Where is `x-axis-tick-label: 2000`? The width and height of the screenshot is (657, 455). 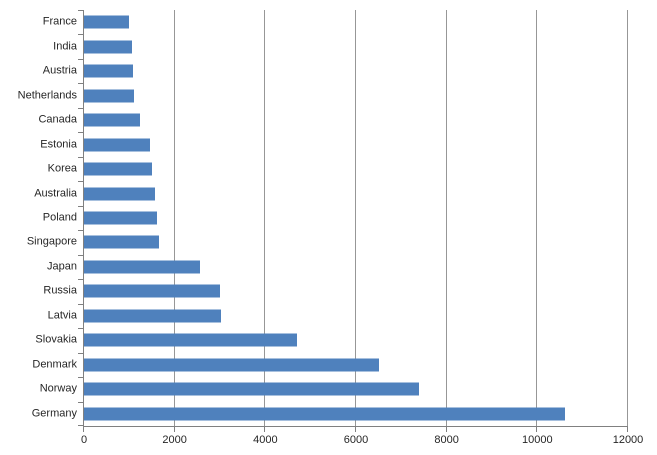 x-axis-tick-label: 2000 is located at coordinates (174, 440).